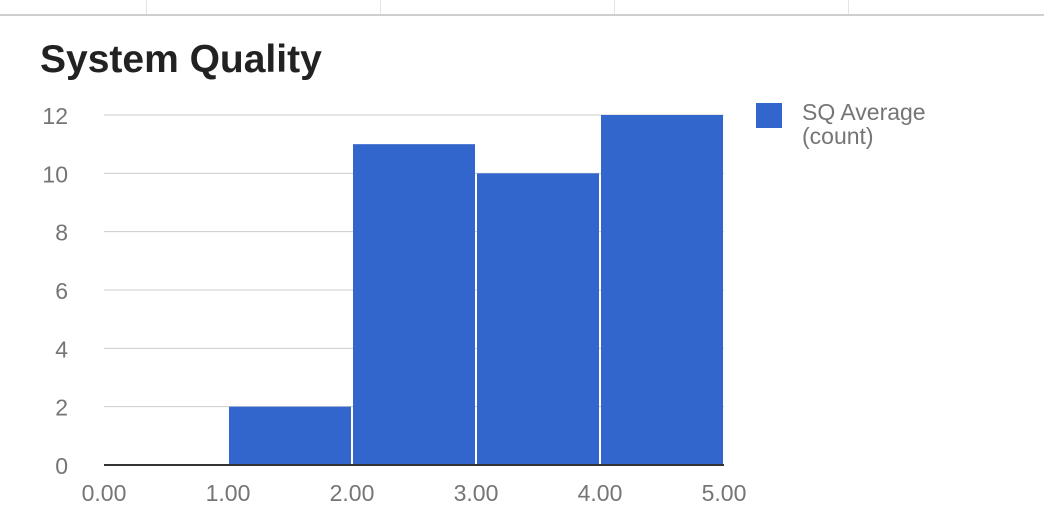 The image size is (1044, 524). Describe the element at coordinates (522, 8) in the screenshot. I see `top-strip` at that location.